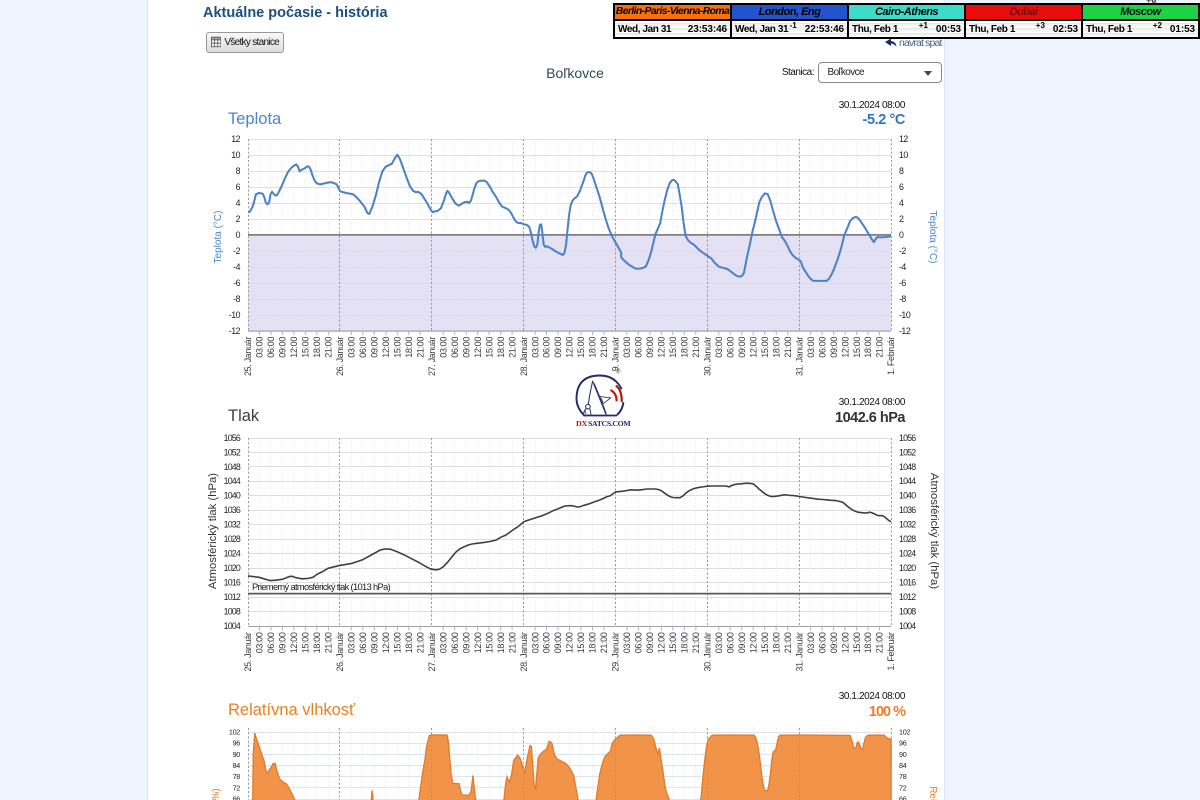 The height and width of the screenshot is (800, 1200). What do you see at coordinates (891, 356) in the screenshot?
I see `svg-text: 1. Február` at bounding box center [891, 356].